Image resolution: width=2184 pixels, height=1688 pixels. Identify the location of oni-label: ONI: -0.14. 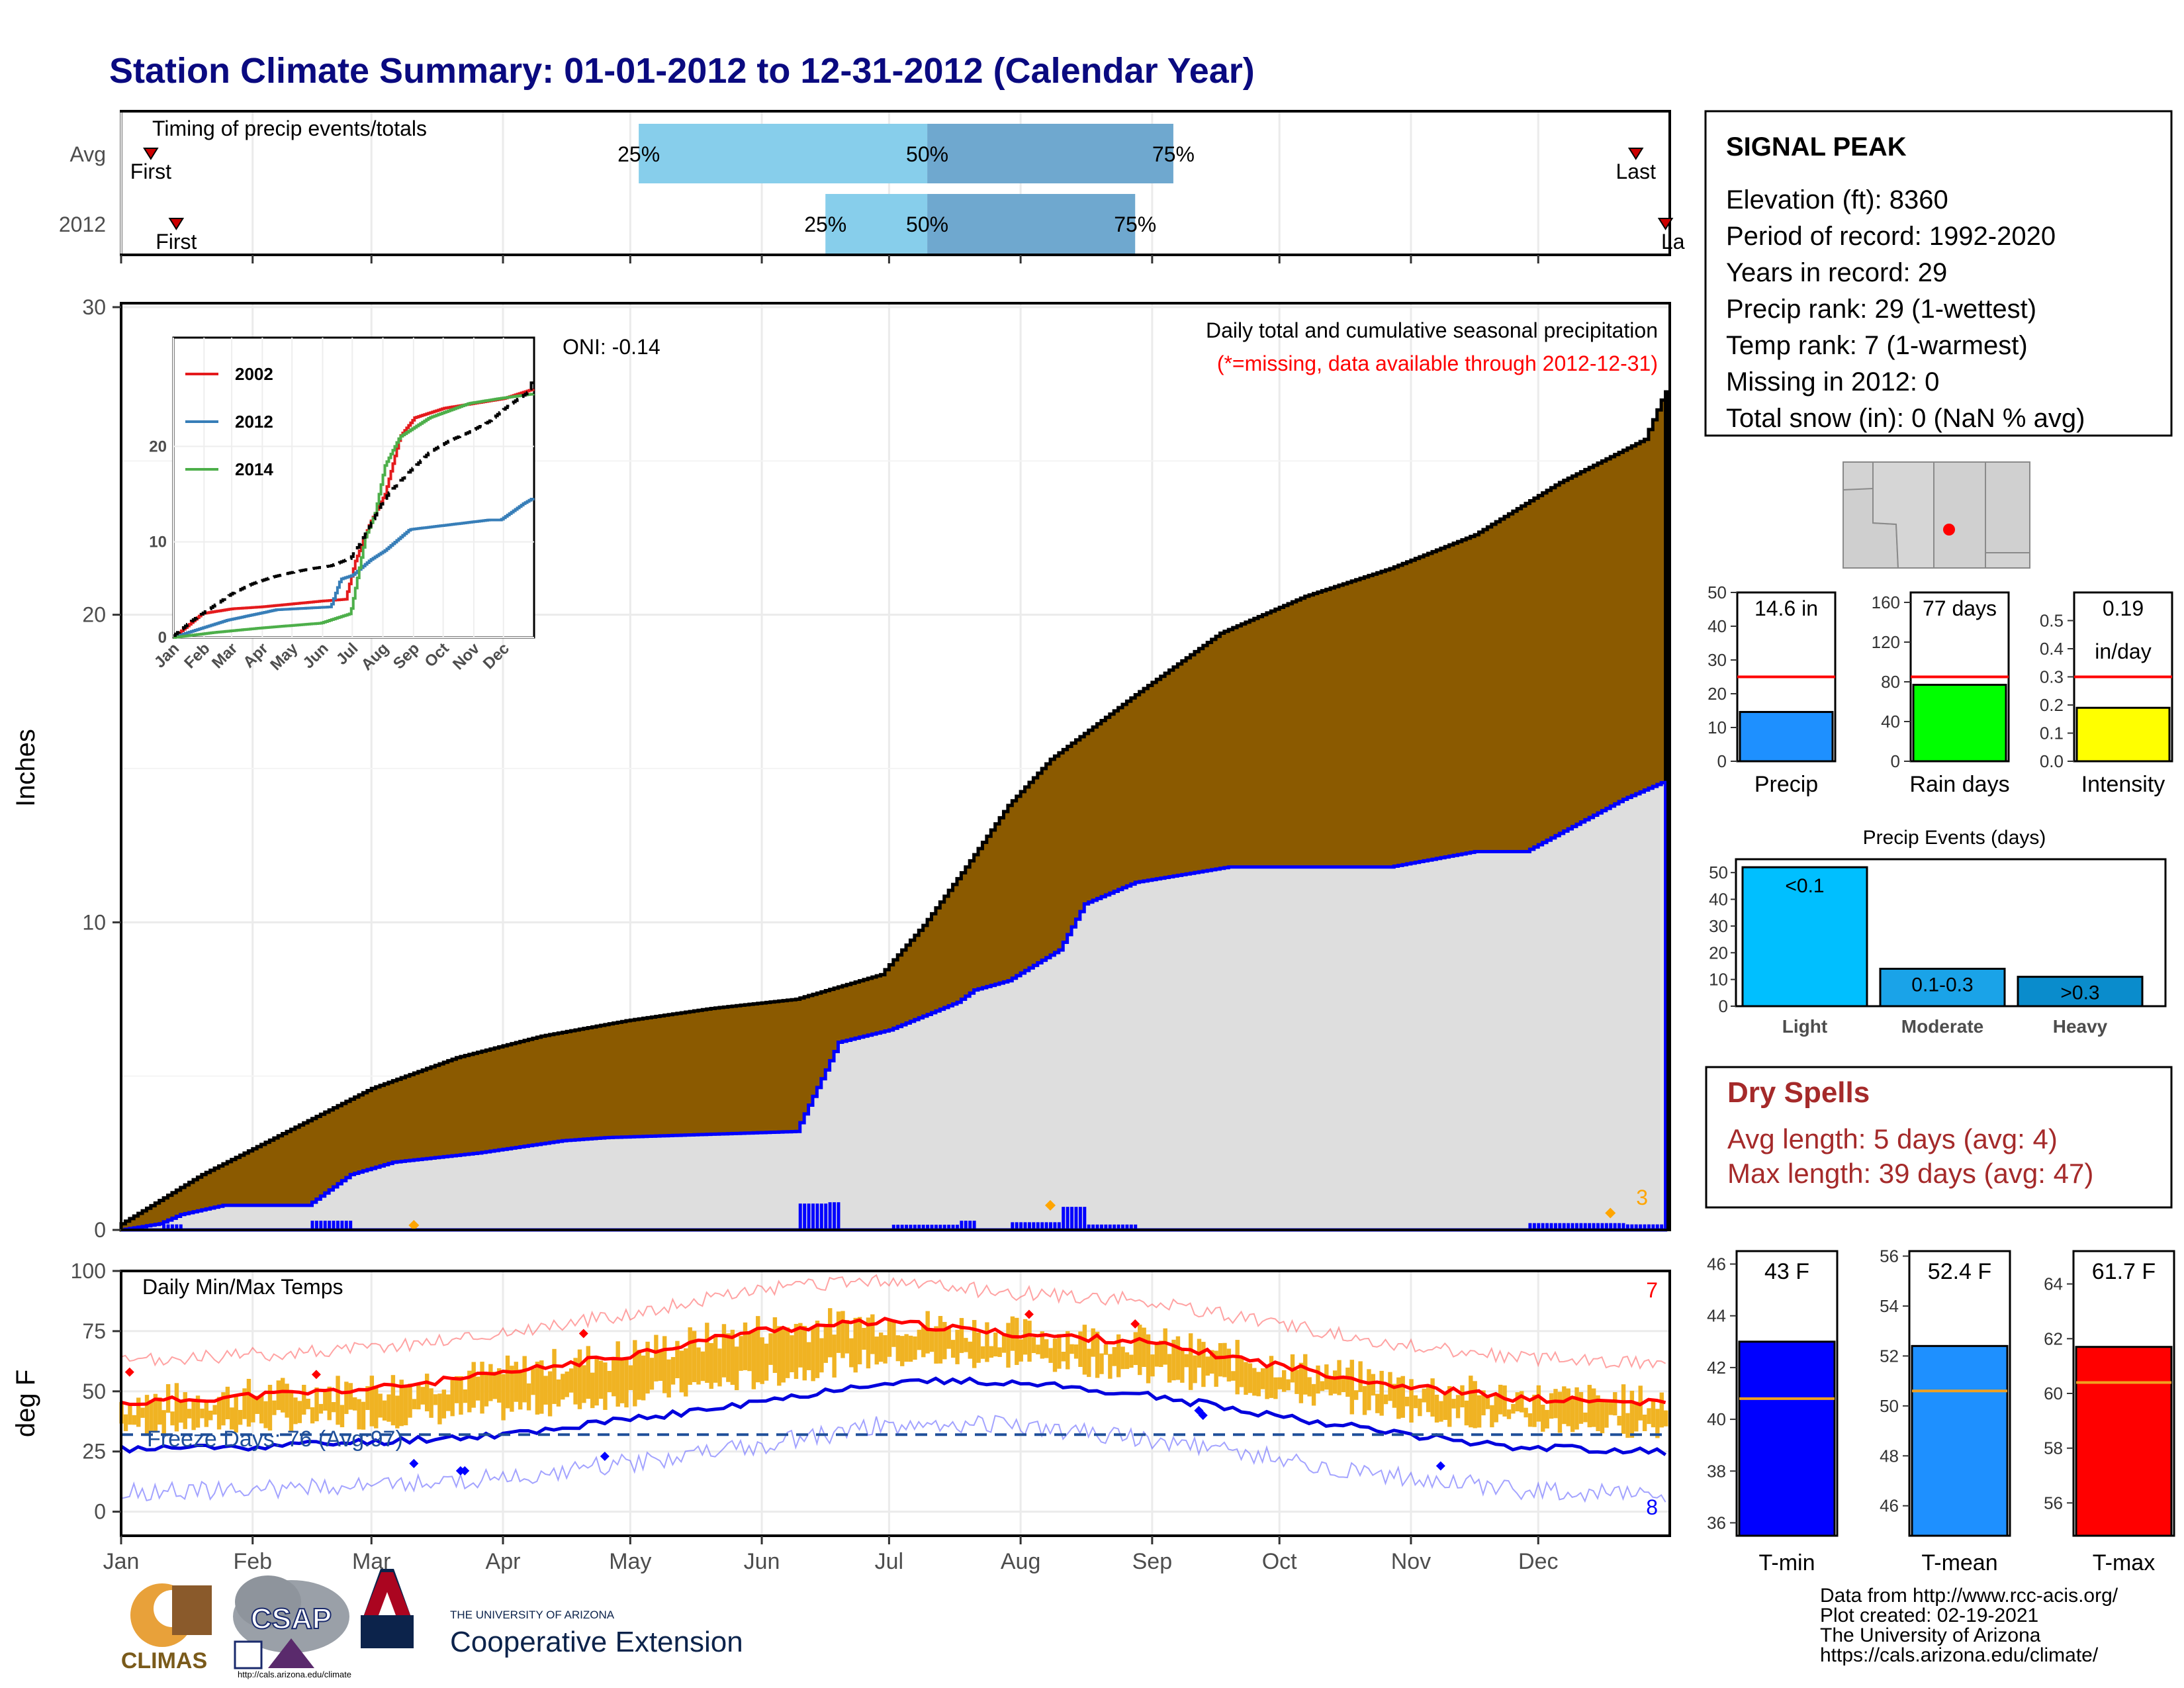
(611, 347).